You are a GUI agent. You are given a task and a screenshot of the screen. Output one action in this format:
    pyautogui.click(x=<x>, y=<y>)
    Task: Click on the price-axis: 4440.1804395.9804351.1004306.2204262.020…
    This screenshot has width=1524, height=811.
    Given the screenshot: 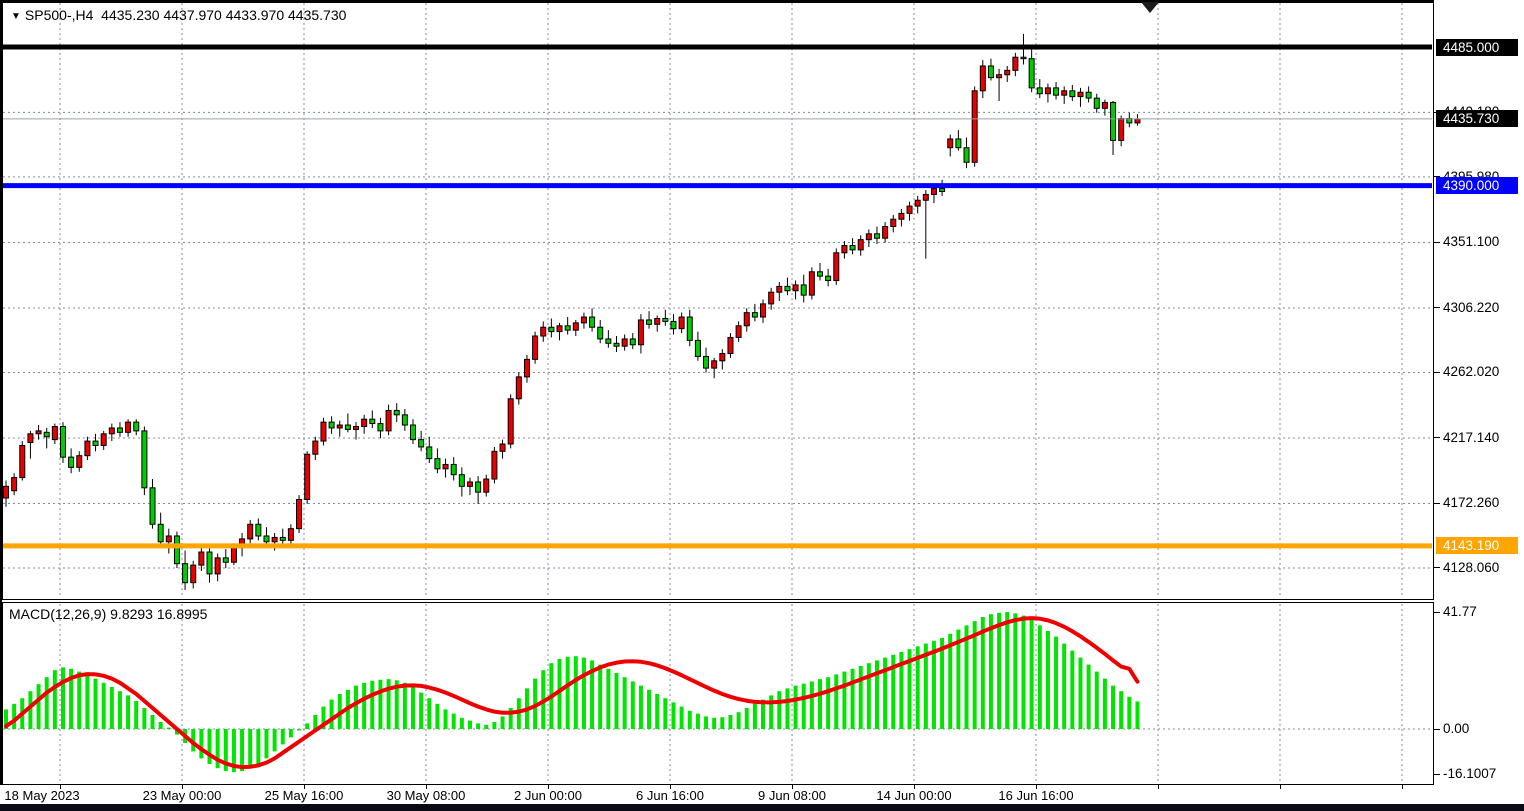 What is the action you would take?
    pyautogui.click(x=1479, y=402)
    